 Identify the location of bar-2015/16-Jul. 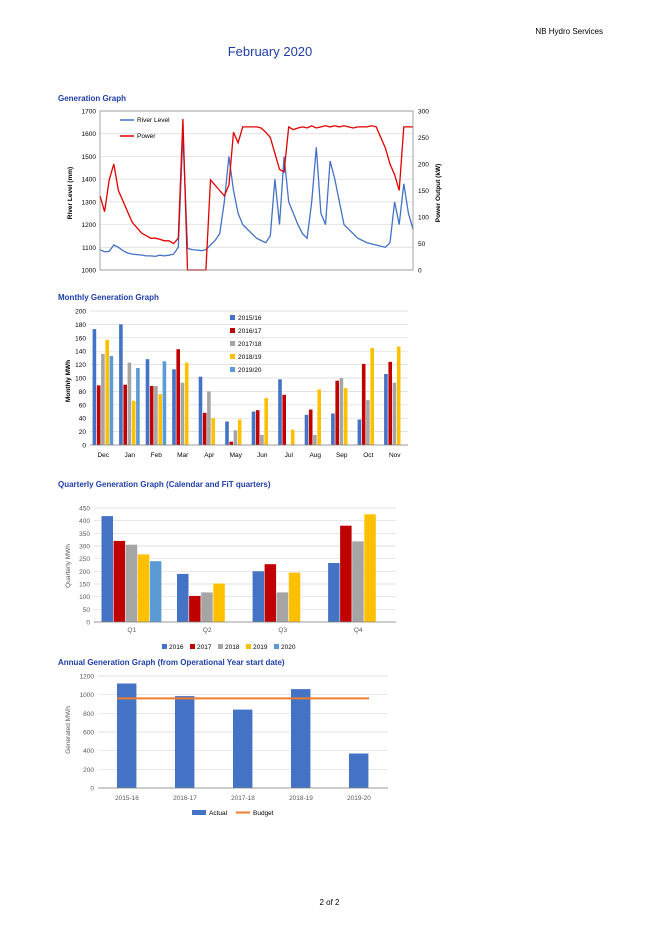
(280, 412).